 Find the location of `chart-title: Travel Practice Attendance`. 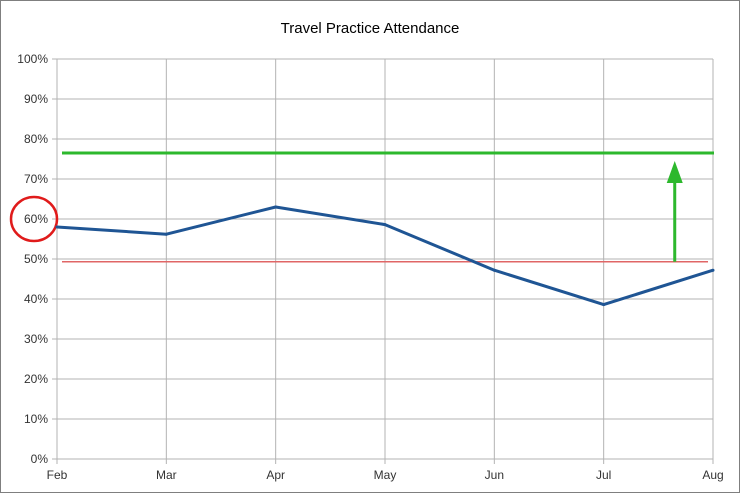

chart-title: Travel Practice Attendance is located at coordinates (370, 28).